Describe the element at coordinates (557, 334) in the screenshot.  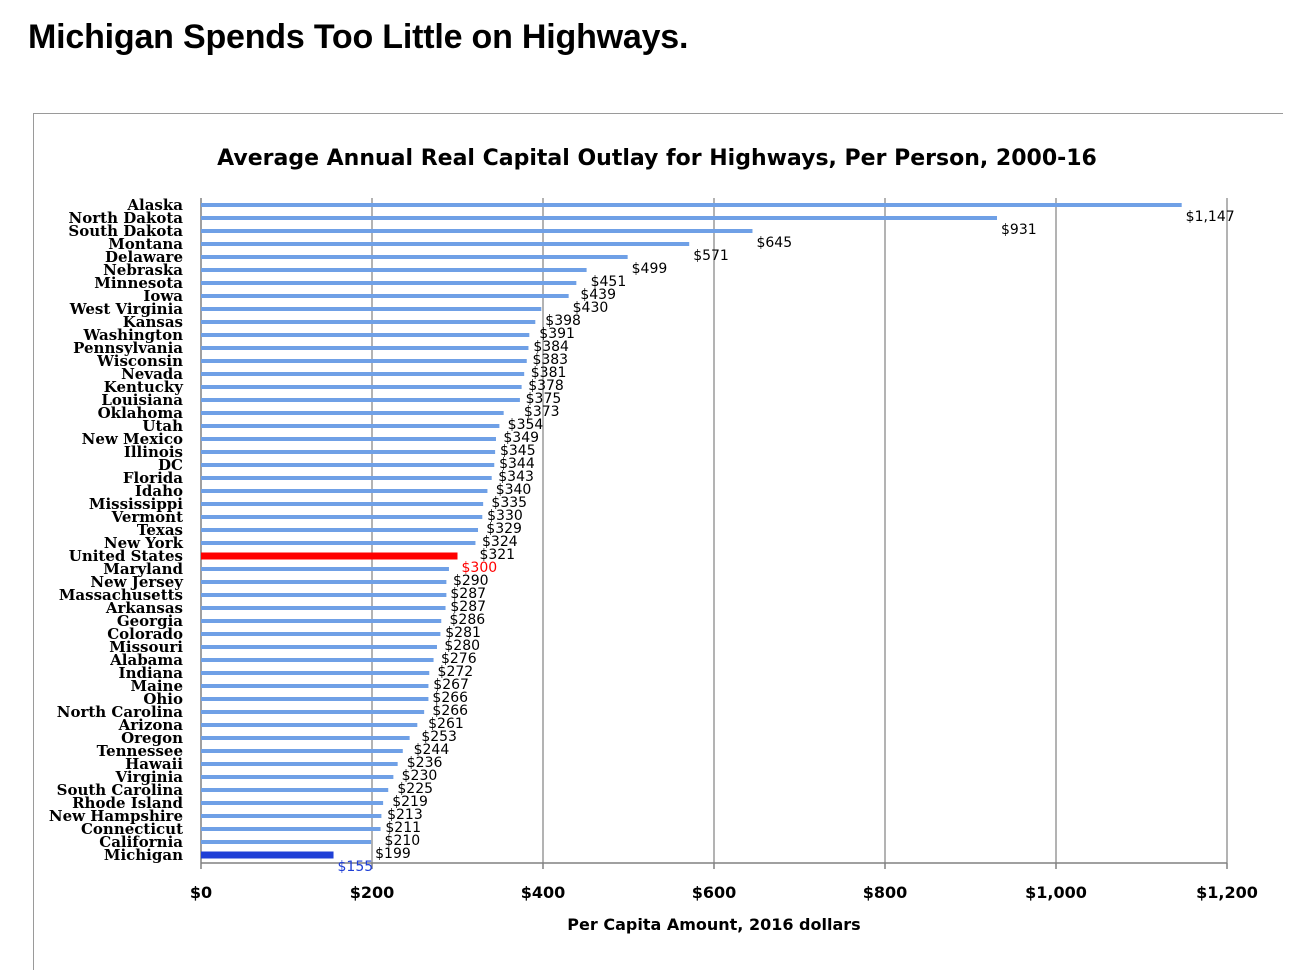
I see `value-label: $391` at that location.